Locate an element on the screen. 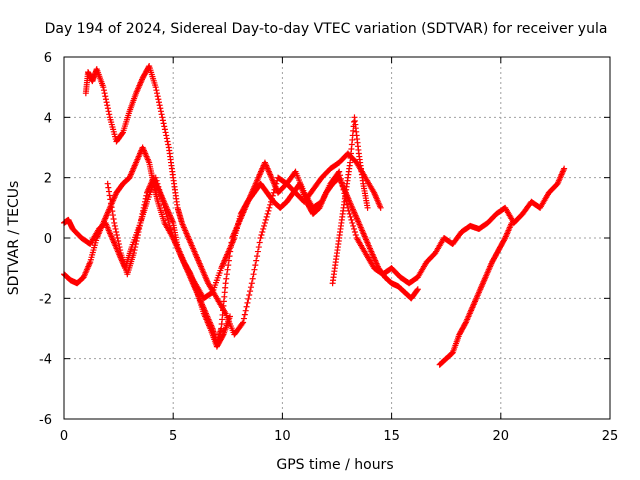 Image resolution: width=640 pixels, height=480 pixels. x-axis-label: GPS time / hours is located at coordinates (334, 465).